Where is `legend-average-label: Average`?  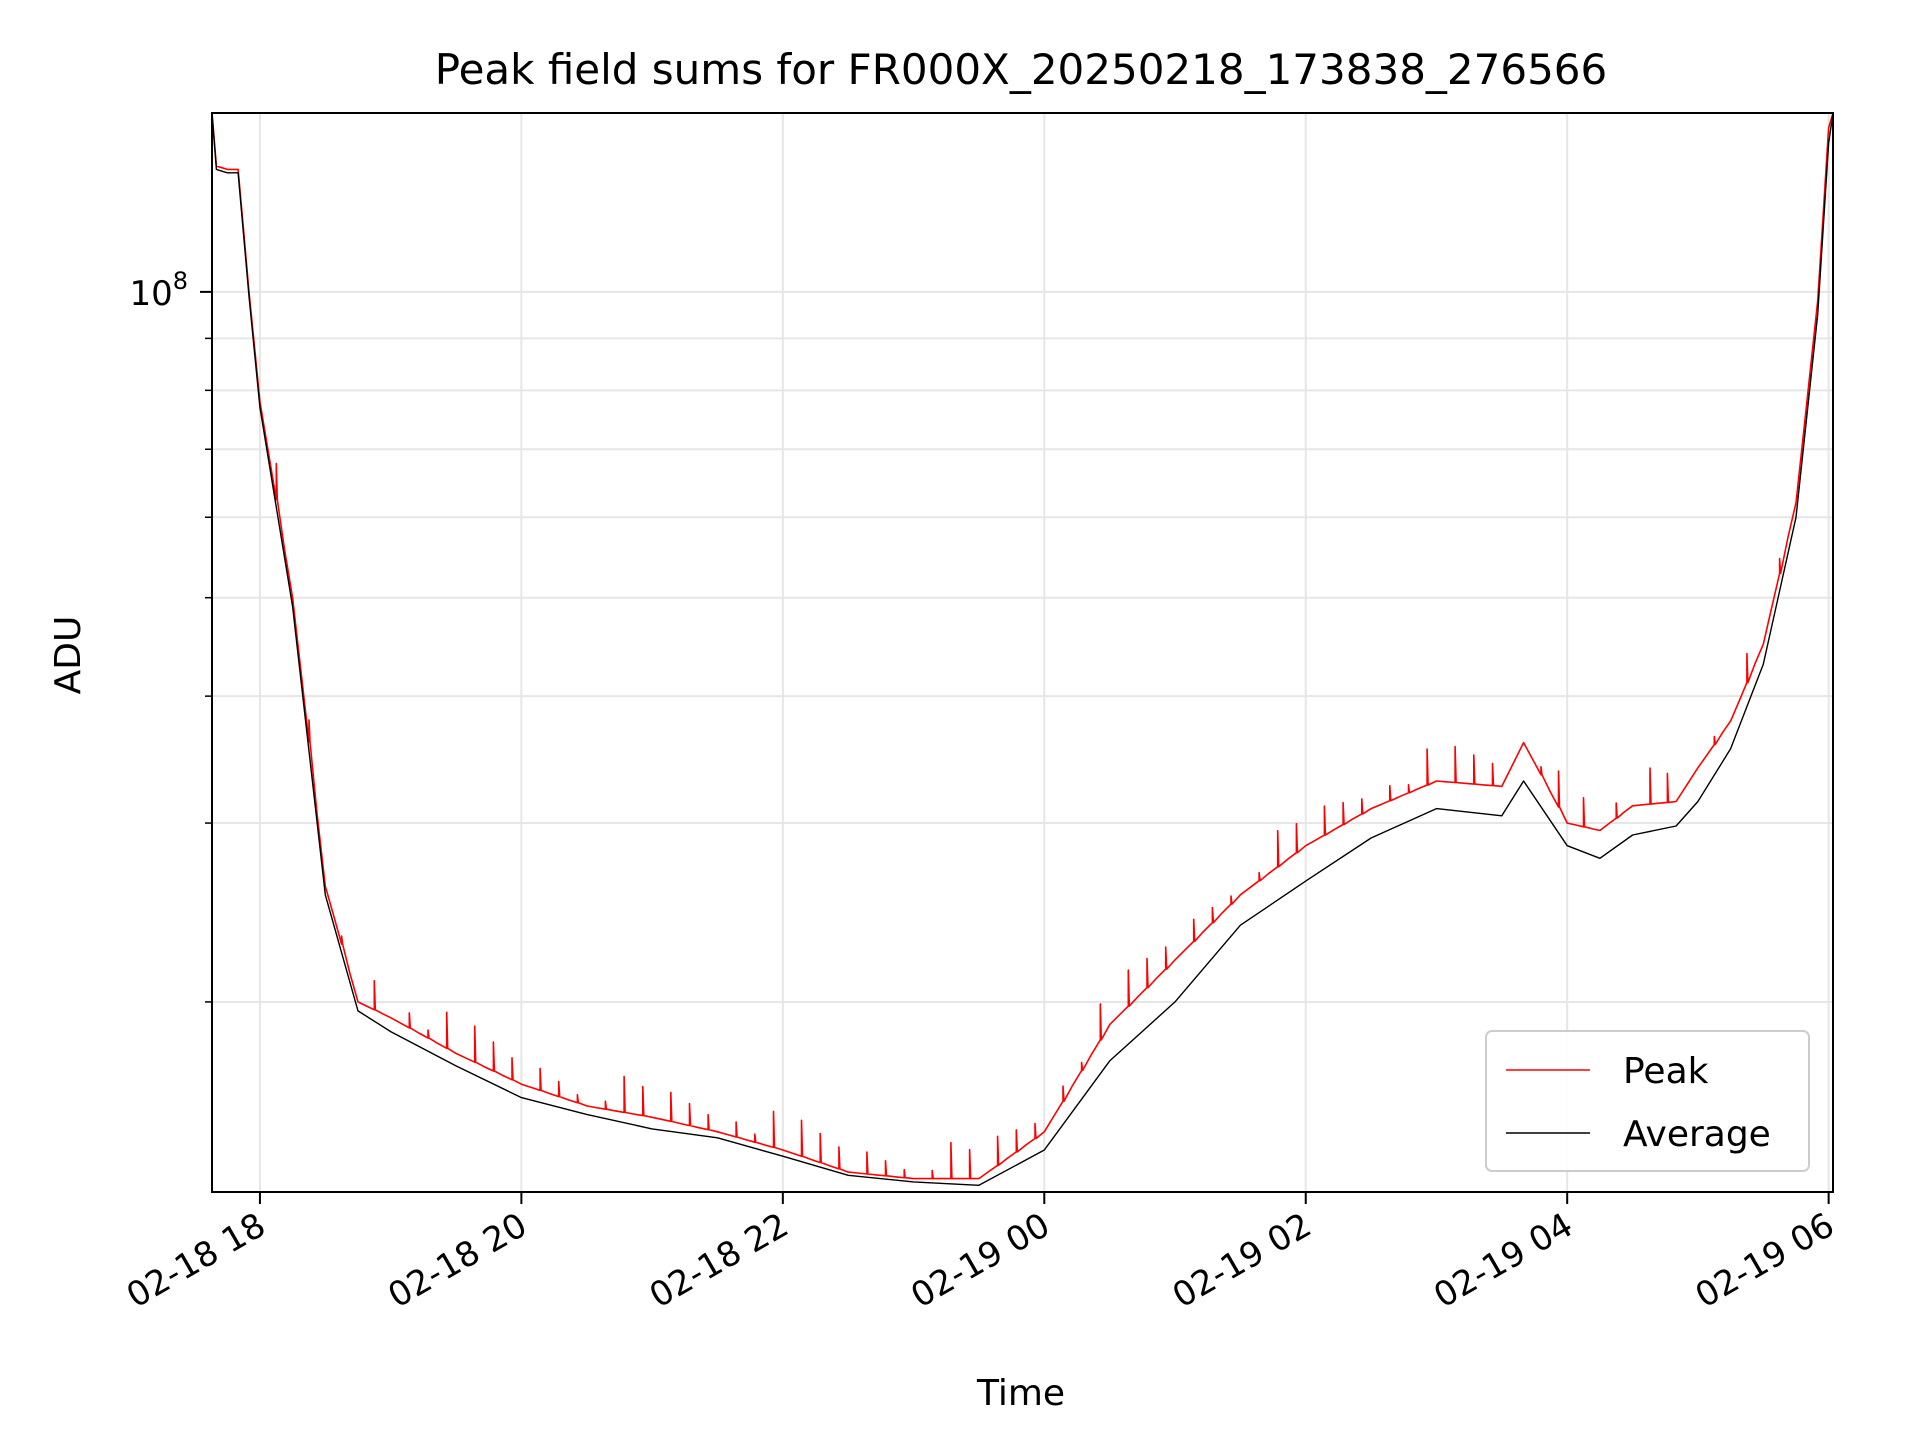
legend-average-label: Average is located at coordinates (1697, 1134).